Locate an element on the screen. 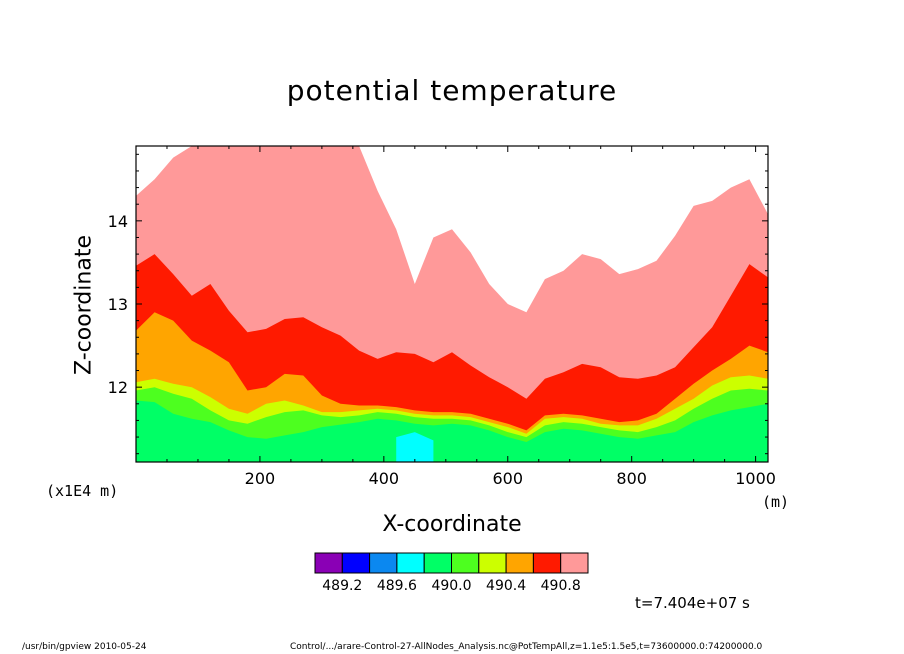  time-annotation: t=7.404e+07 s is located at coordinates (692, 603).